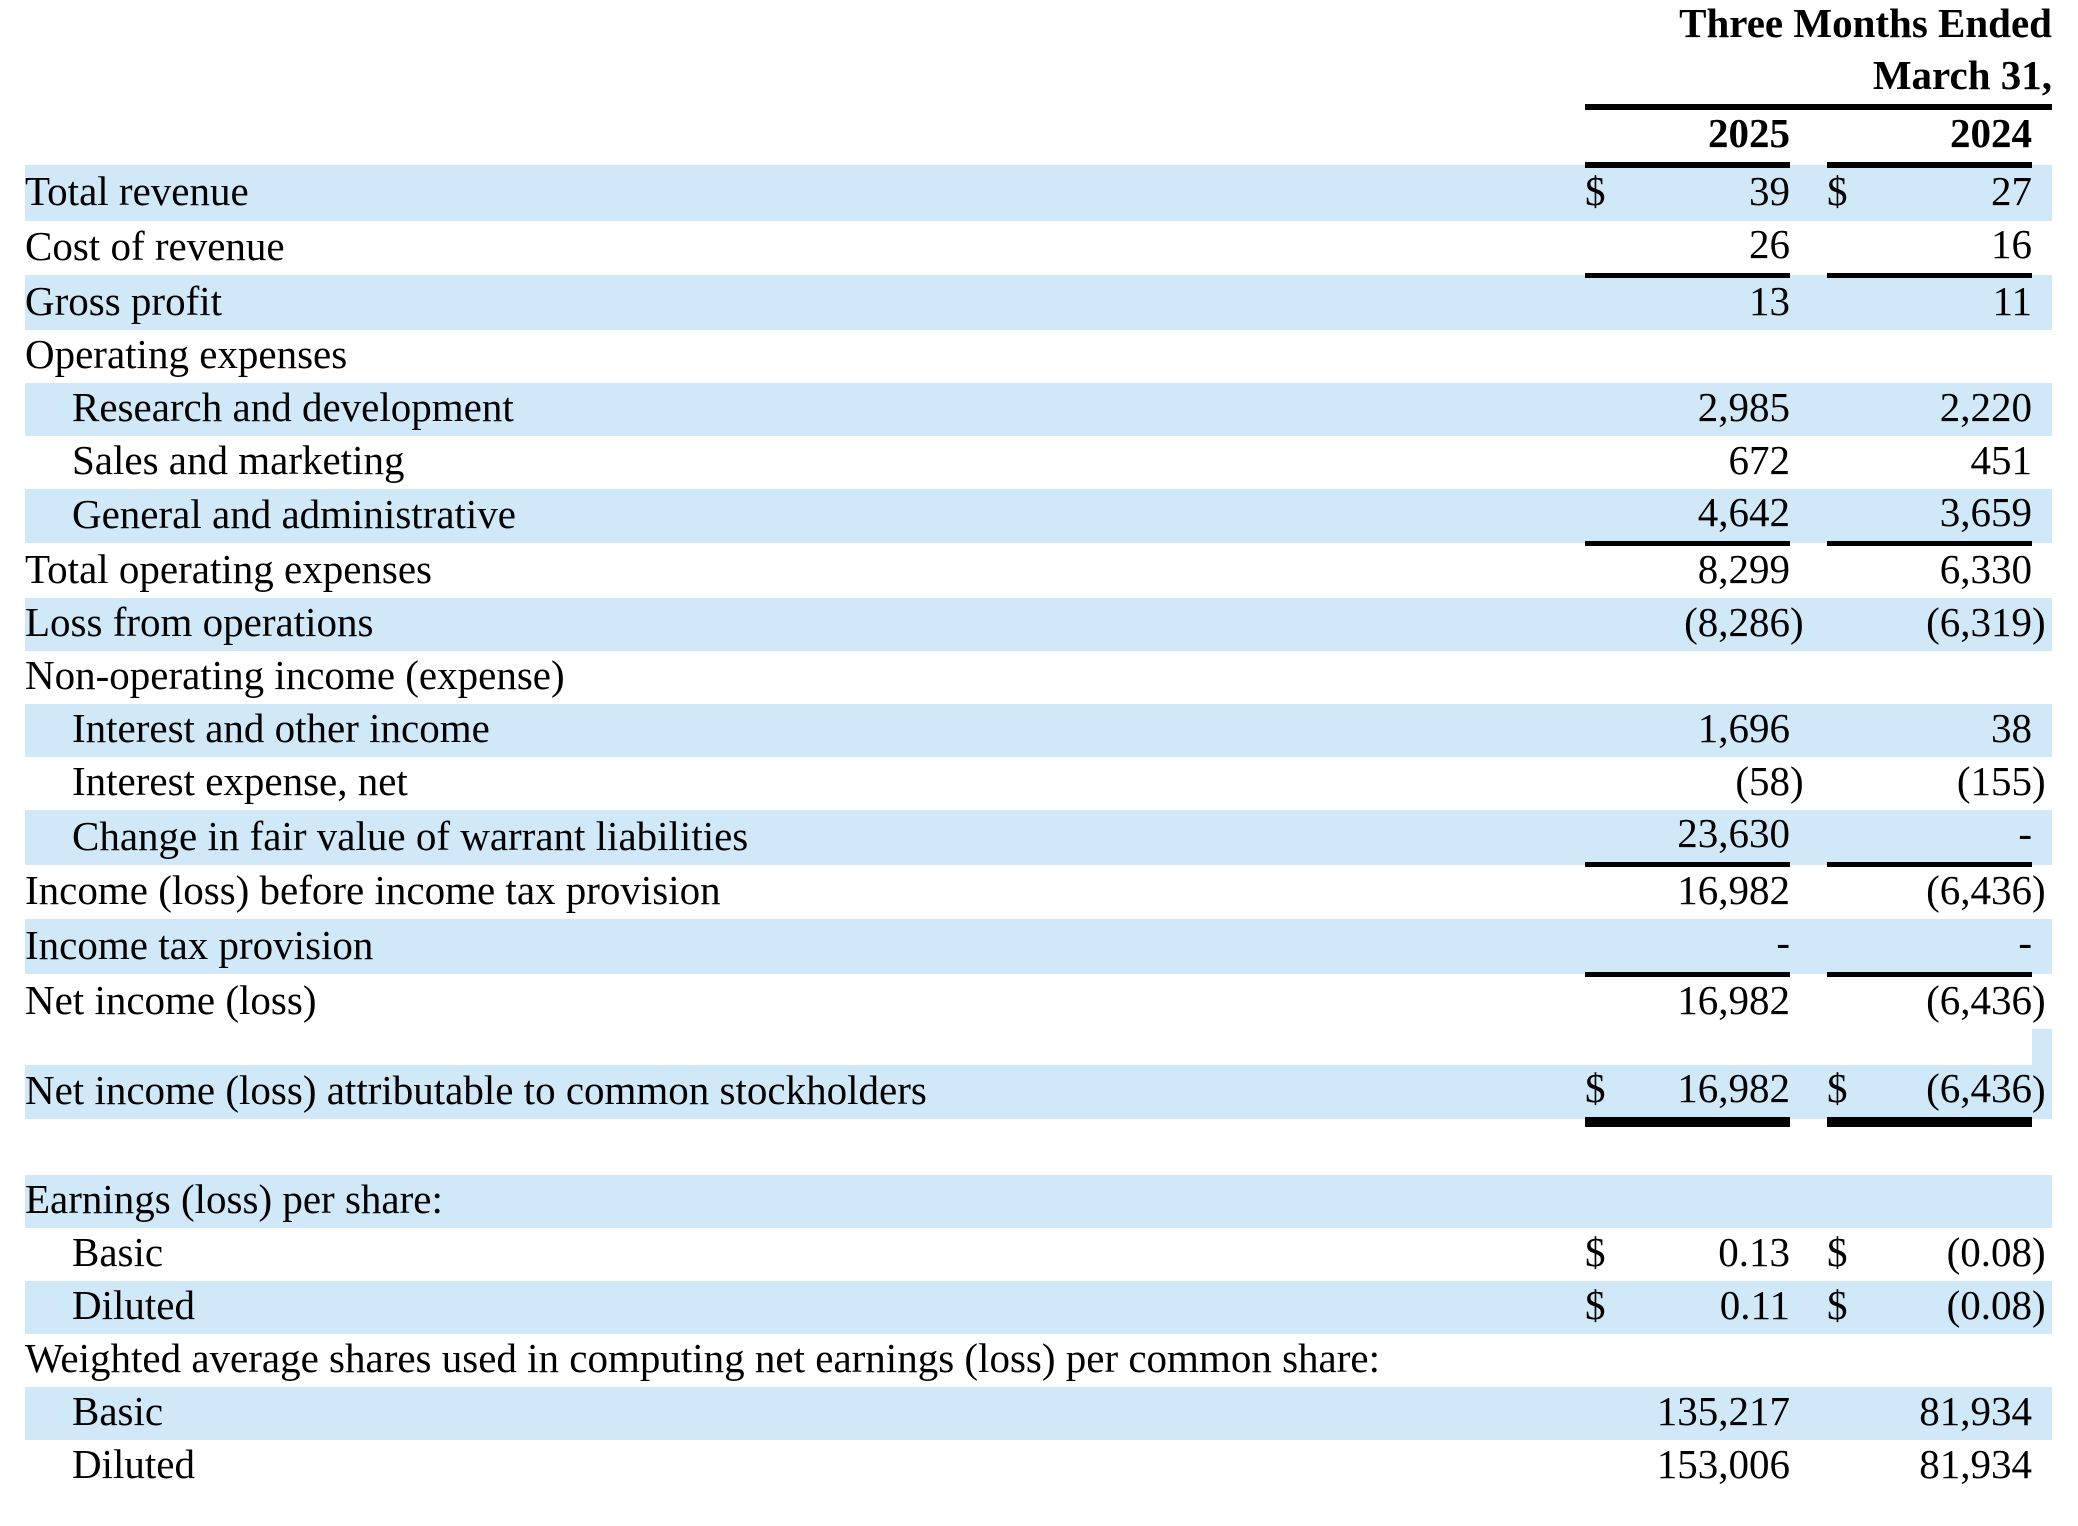 This screenshot has height=1526, width=2078. Describe the element at coordinates (1711, 249) in the screenshot. I see `value-2025: 26` at that location.